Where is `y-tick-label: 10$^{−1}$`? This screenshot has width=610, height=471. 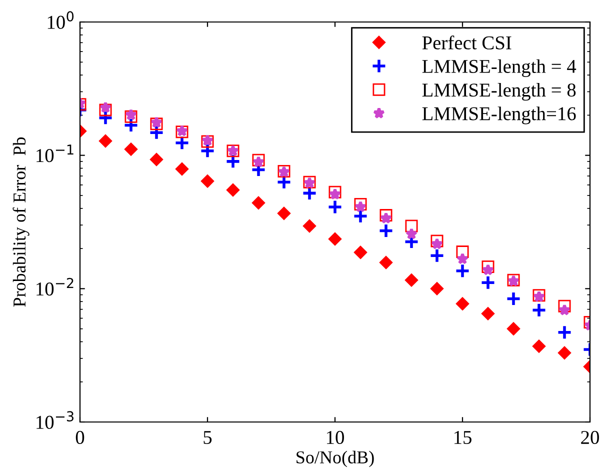 y-tick-label: 10$^{−1}$ is located at coordinates (55, 153).